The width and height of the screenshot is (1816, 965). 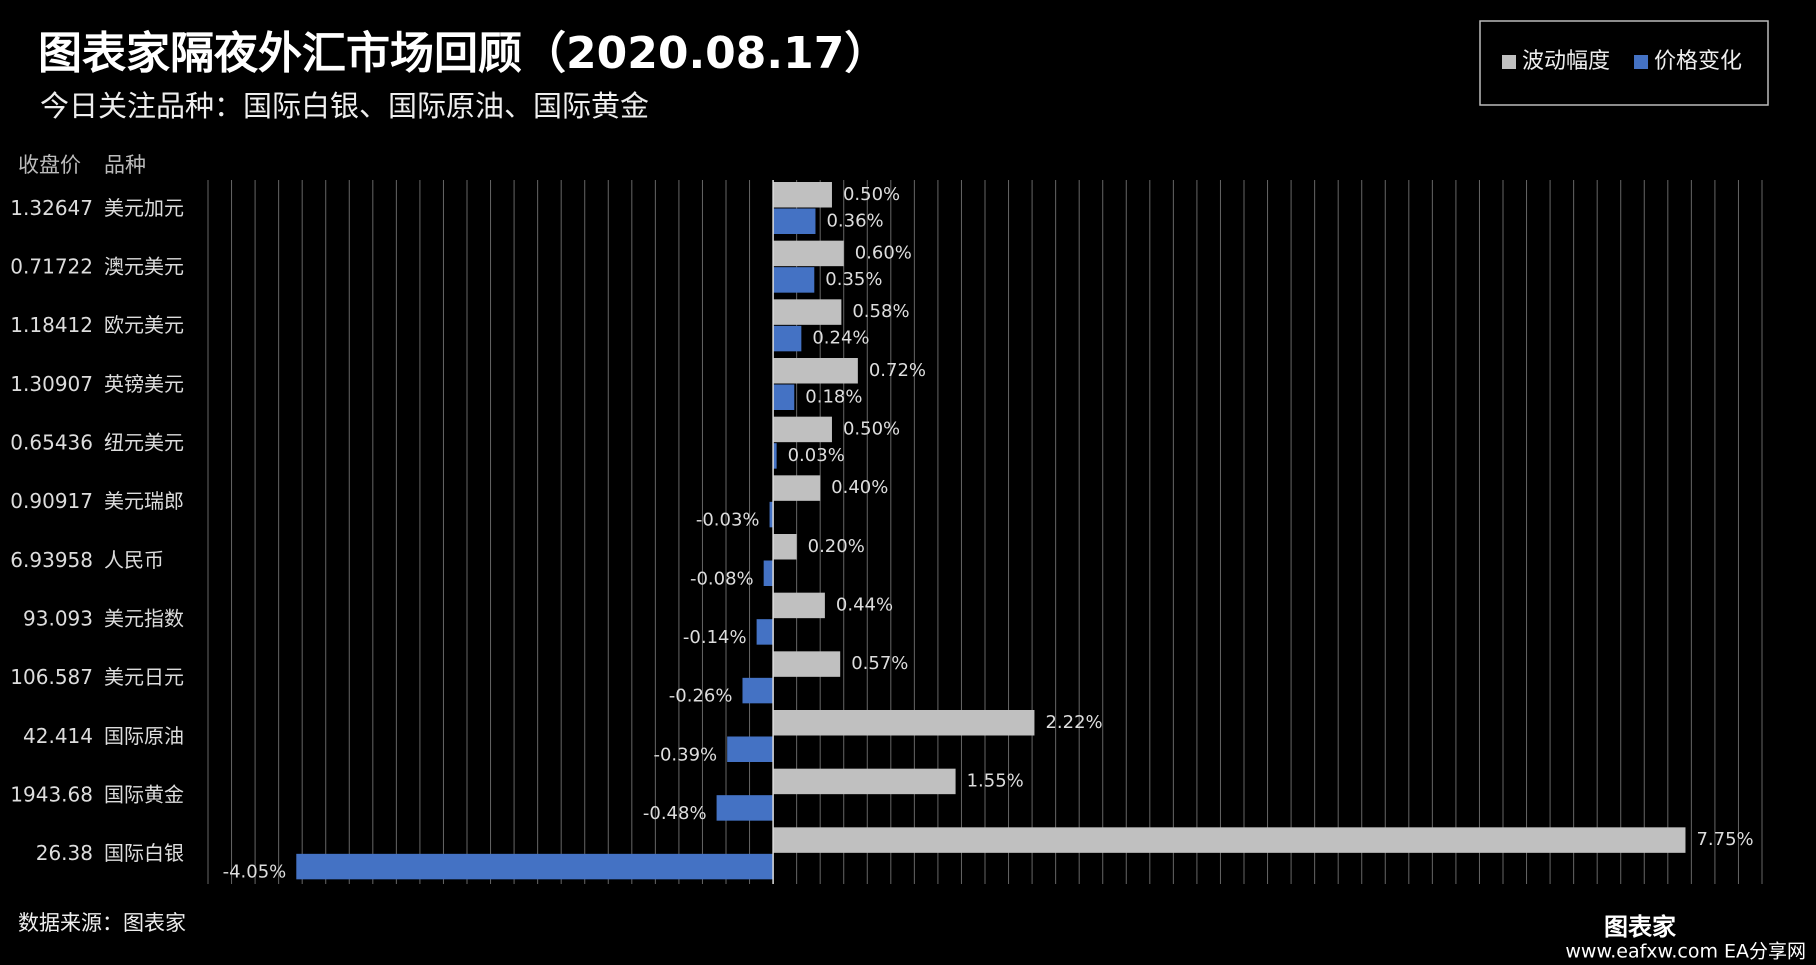 What do you see at coordinates (859, 487) in the screenshot?
I see `value-label: 0.40%` at bounding box center [859, 487].